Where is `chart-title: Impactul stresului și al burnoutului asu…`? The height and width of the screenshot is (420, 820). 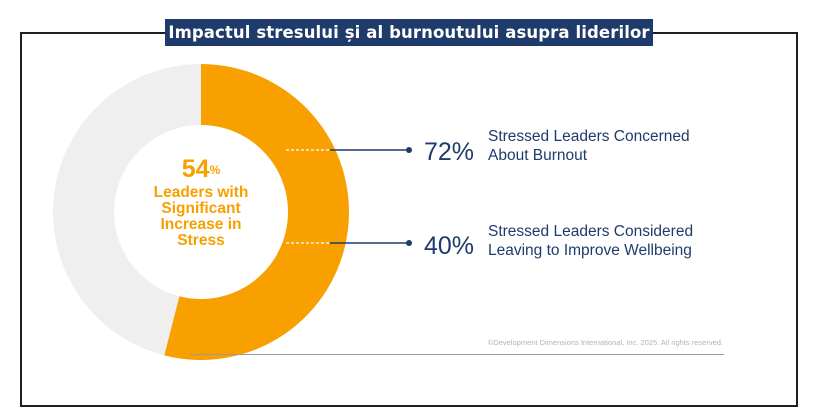
chart-title: Impactul stresului și al burnoutului asu… is located at coordinates (409, 32).